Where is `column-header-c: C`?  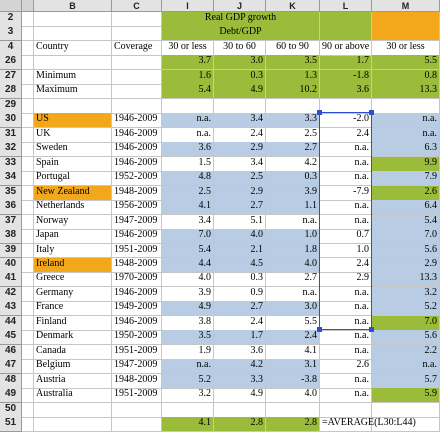
column-header-c: C is located at coordinates (137, 6).